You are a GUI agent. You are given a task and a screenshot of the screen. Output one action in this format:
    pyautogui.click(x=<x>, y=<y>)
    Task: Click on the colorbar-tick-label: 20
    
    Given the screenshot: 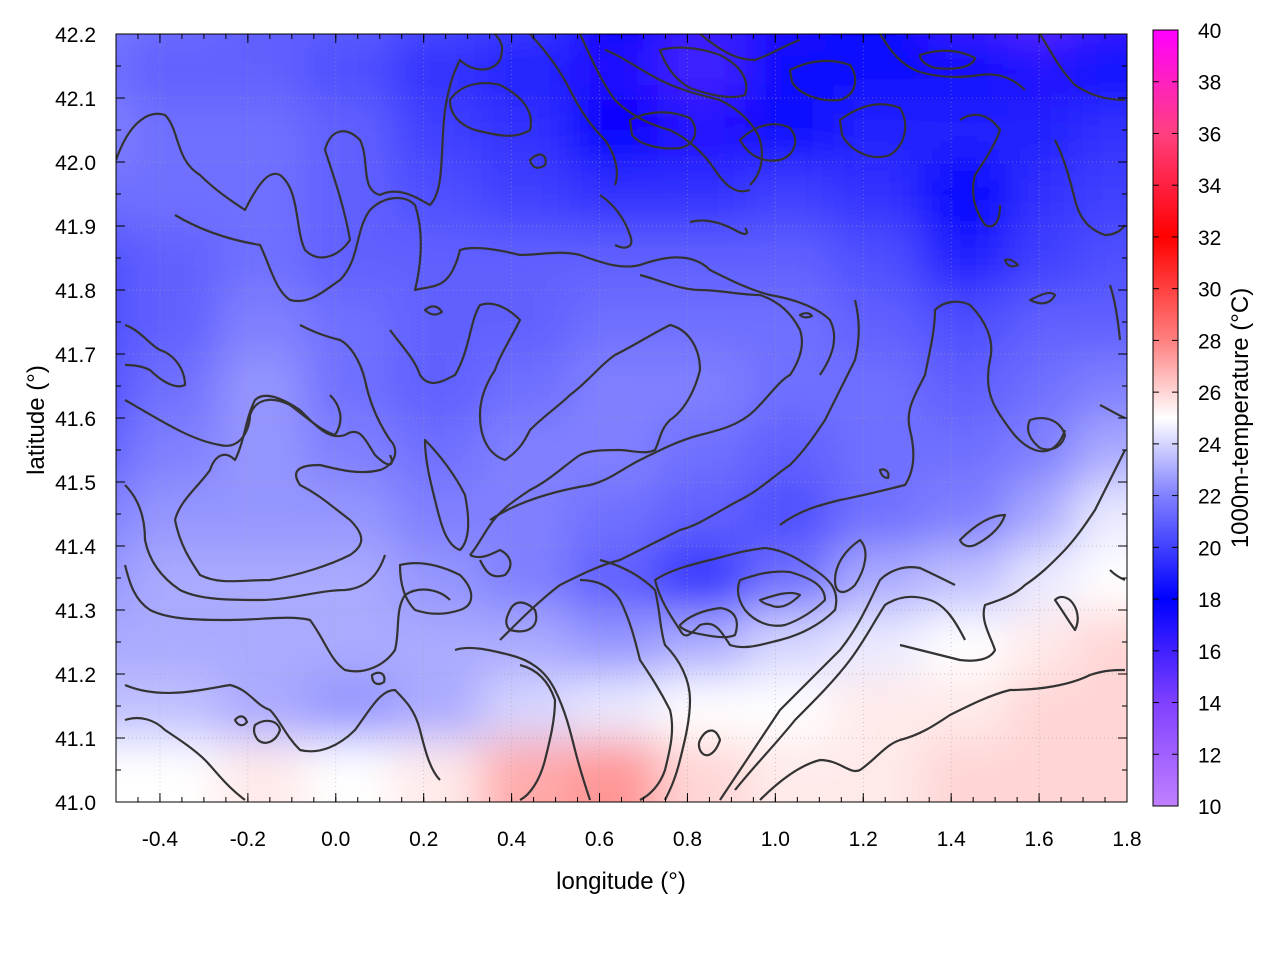 What is the action you would take?
    pyautogui.click(x=1209, y=548)
    